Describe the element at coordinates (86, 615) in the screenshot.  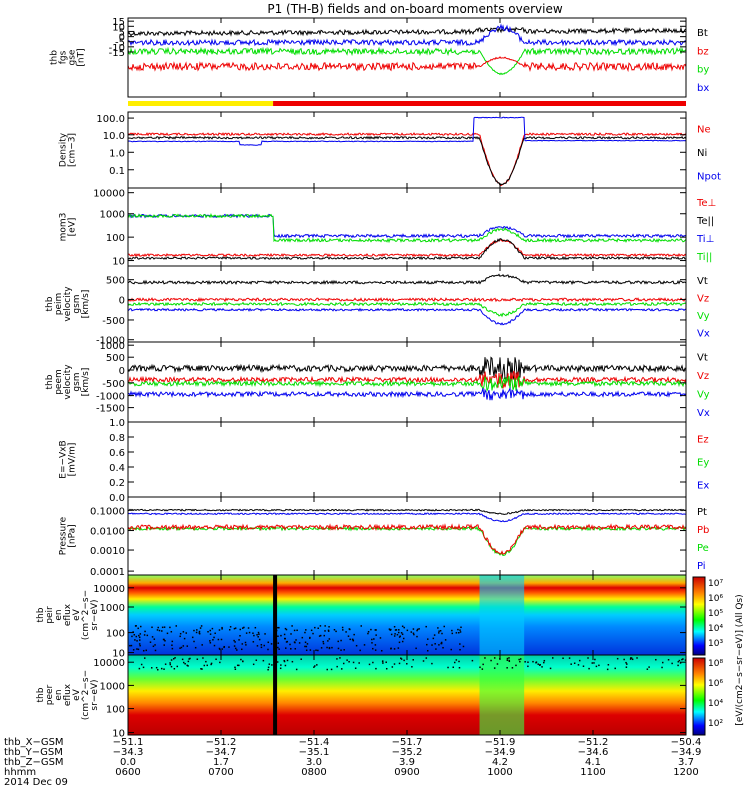
I see `ylabel-ion_spec: (cm^2−s−` at that location.